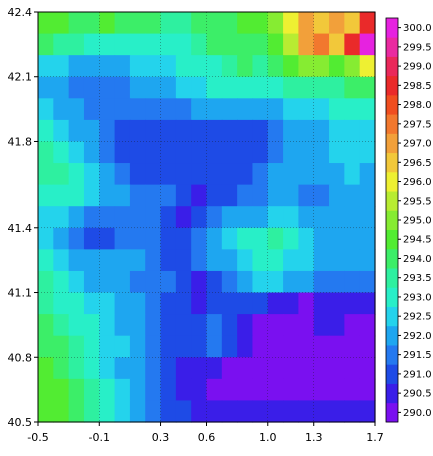  Describe the element at coordinates (417, 413) in the screenshot. I see `colorbar-label: 290.0` at that location.